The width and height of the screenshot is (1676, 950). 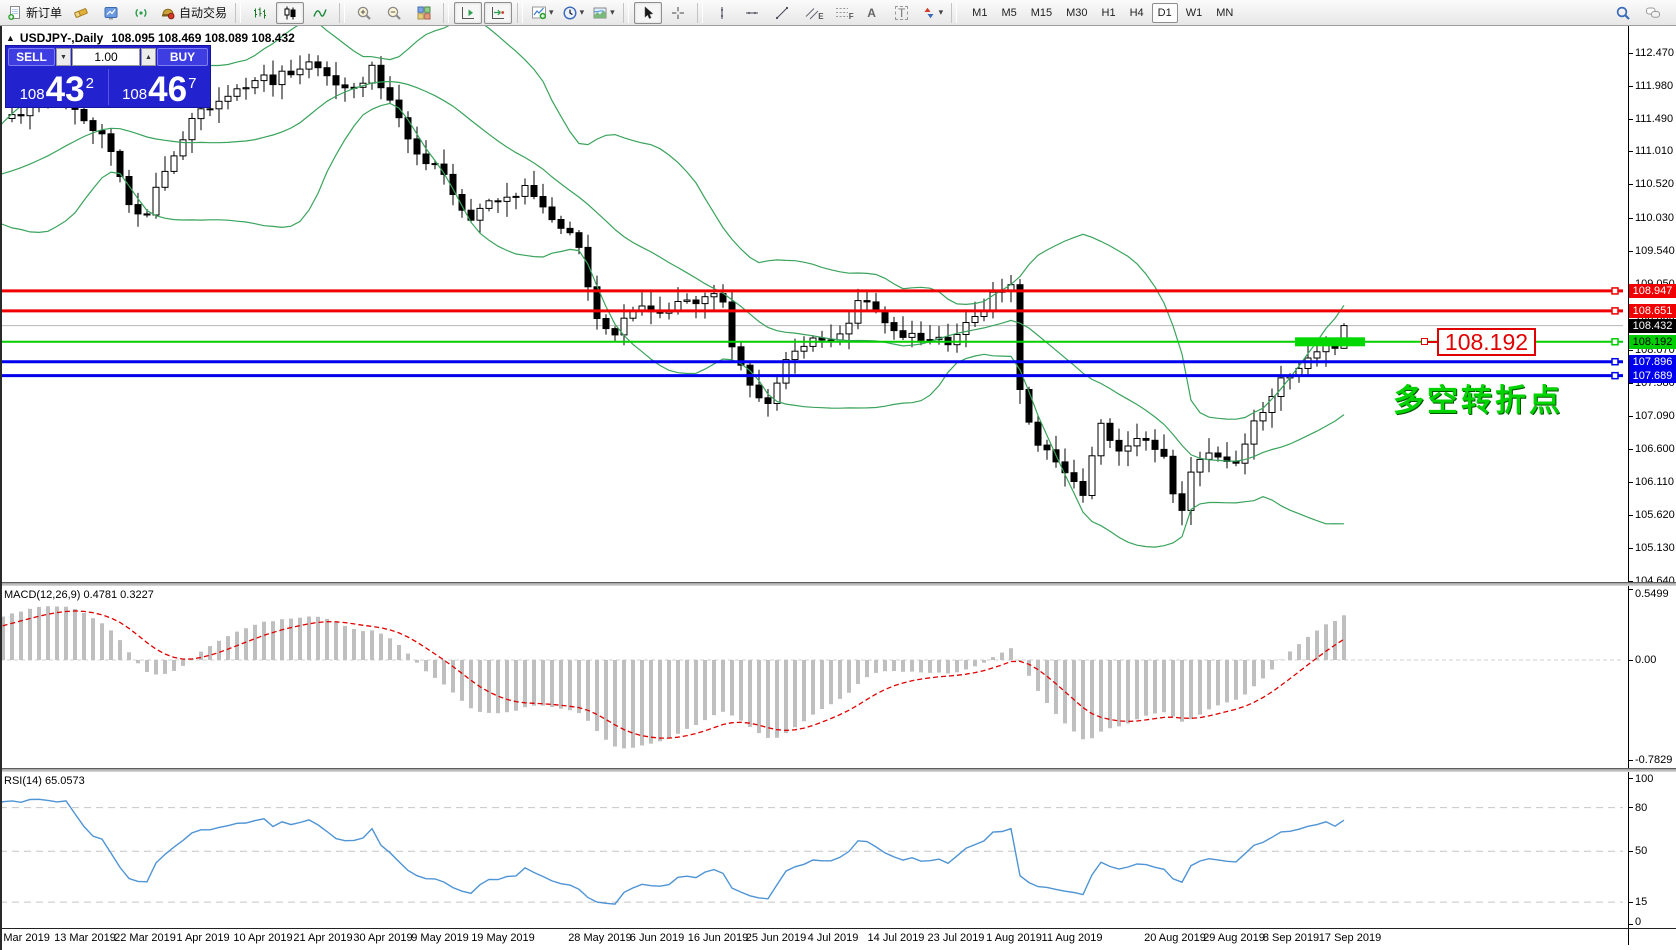 I want to click on callout-connector, so click(x=1432, y=341).